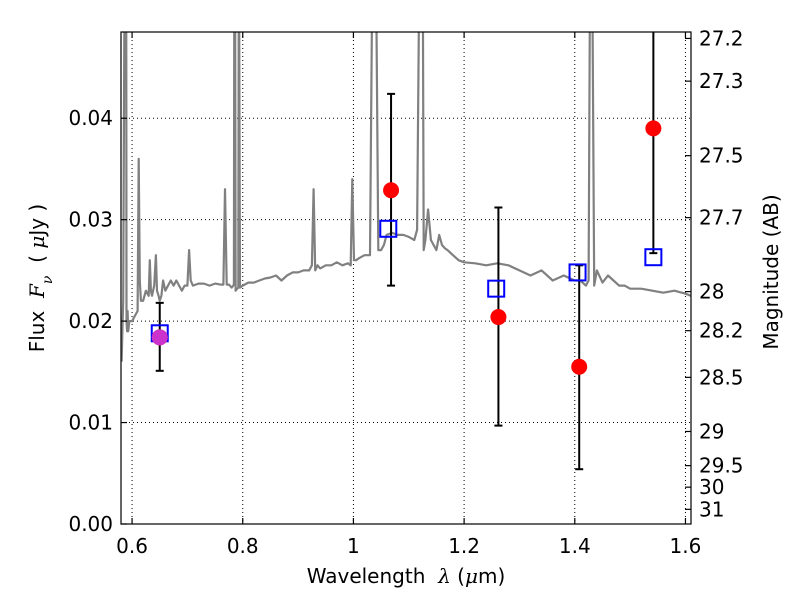  I want to click on magnitude-tick-label: 28, so click(711, 292).